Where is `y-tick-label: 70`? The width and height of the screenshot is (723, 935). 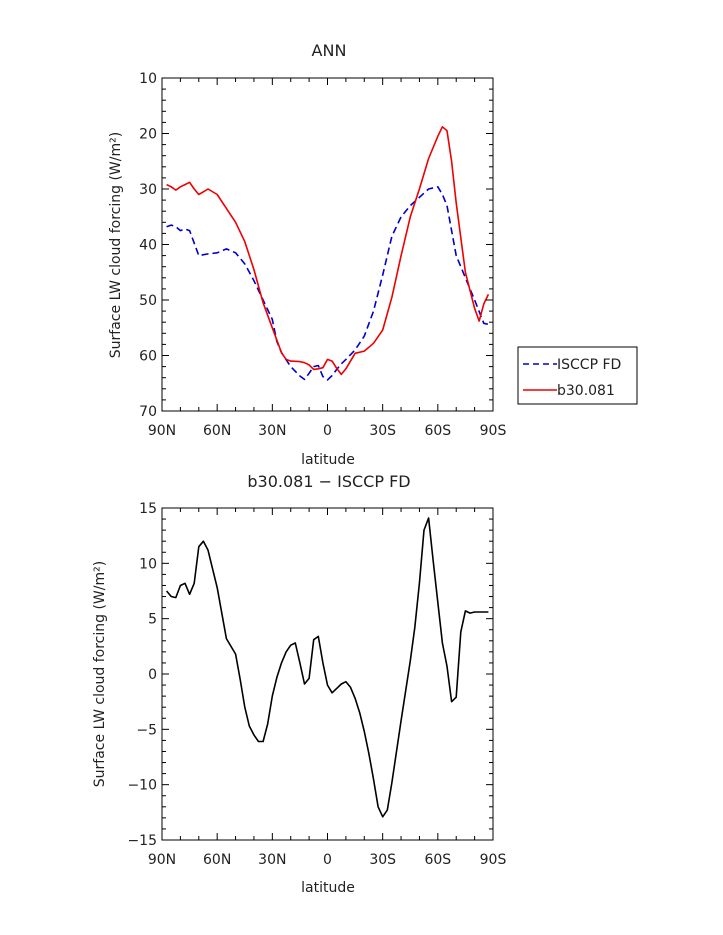 y-tick-label: 70 is located at coordinates (148, 412).